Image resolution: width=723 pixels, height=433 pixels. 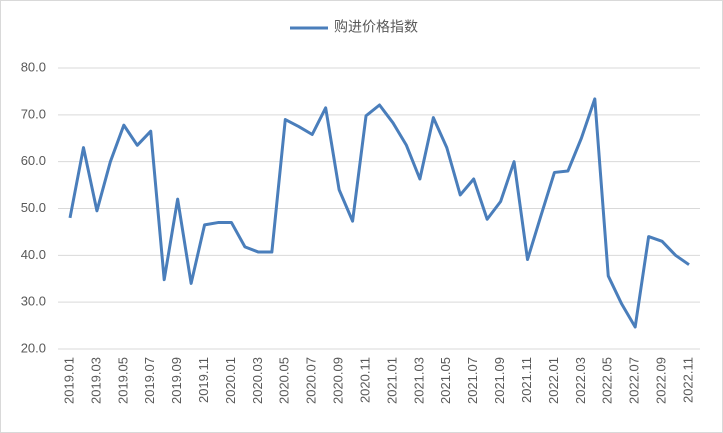 I want to click on x-tick-label: 2019.11, so click(x=203, y=380).